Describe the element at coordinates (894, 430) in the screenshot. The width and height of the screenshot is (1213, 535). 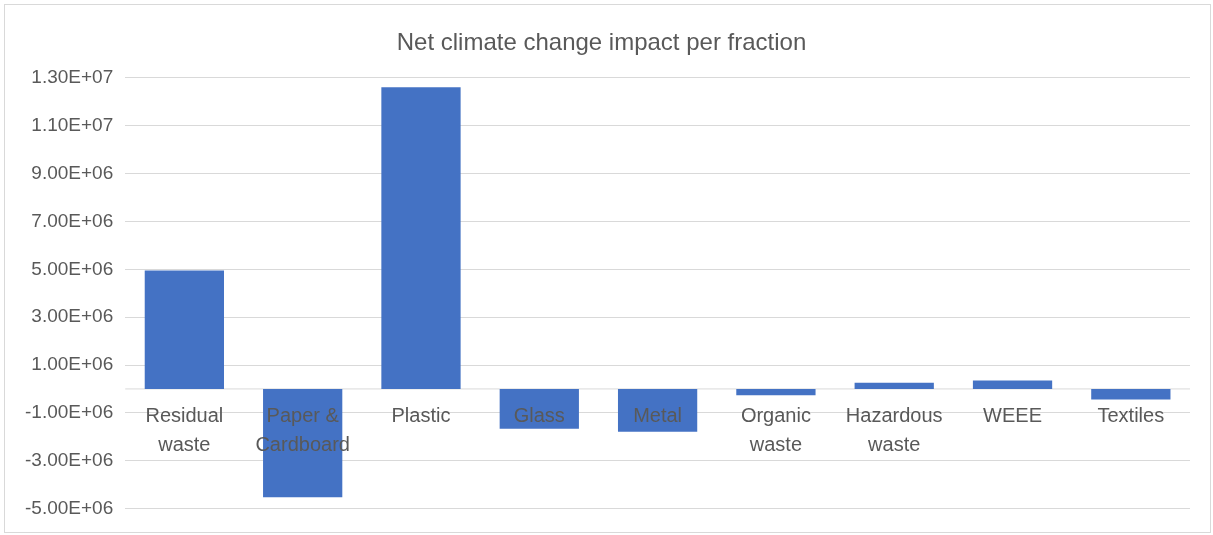
I see `x-tick-label: Hazardous waste` at that location.